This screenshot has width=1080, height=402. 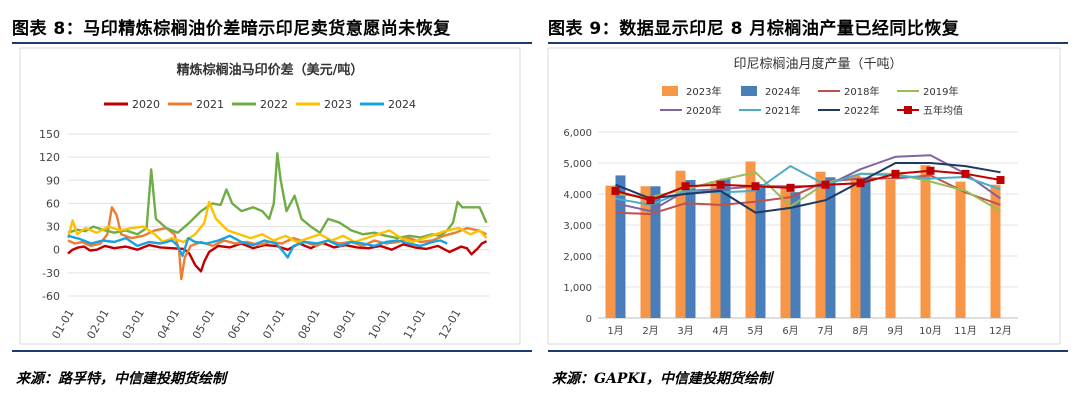 I want to click on right-source-note: 来源：GAPKI，中信建投期货绘制, so click(x=662, y=379).